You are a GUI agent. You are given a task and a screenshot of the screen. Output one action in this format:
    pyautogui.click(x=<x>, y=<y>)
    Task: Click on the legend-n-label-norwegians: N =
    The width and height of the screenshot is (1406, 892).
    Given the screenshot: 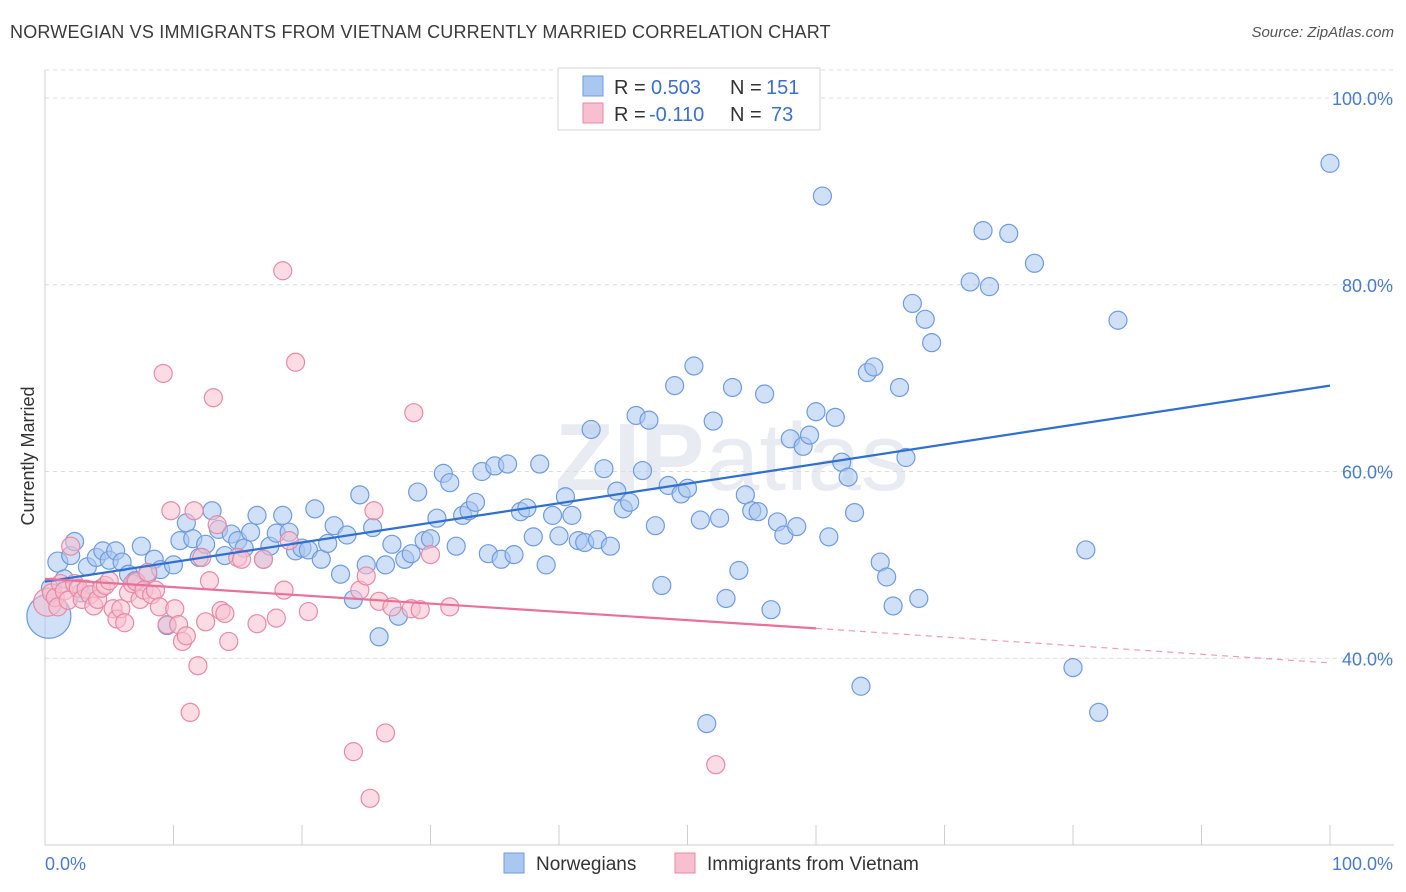 What is the action you would take?
    pyautogui.click(x=746, y=88)
    